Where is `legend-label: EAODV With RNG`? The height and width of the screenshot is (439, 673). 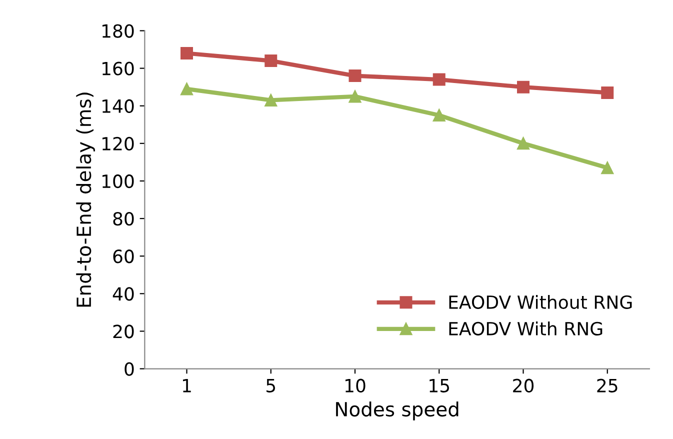 legend-label: EAODV With RNG is located at coordinates (525, 329).